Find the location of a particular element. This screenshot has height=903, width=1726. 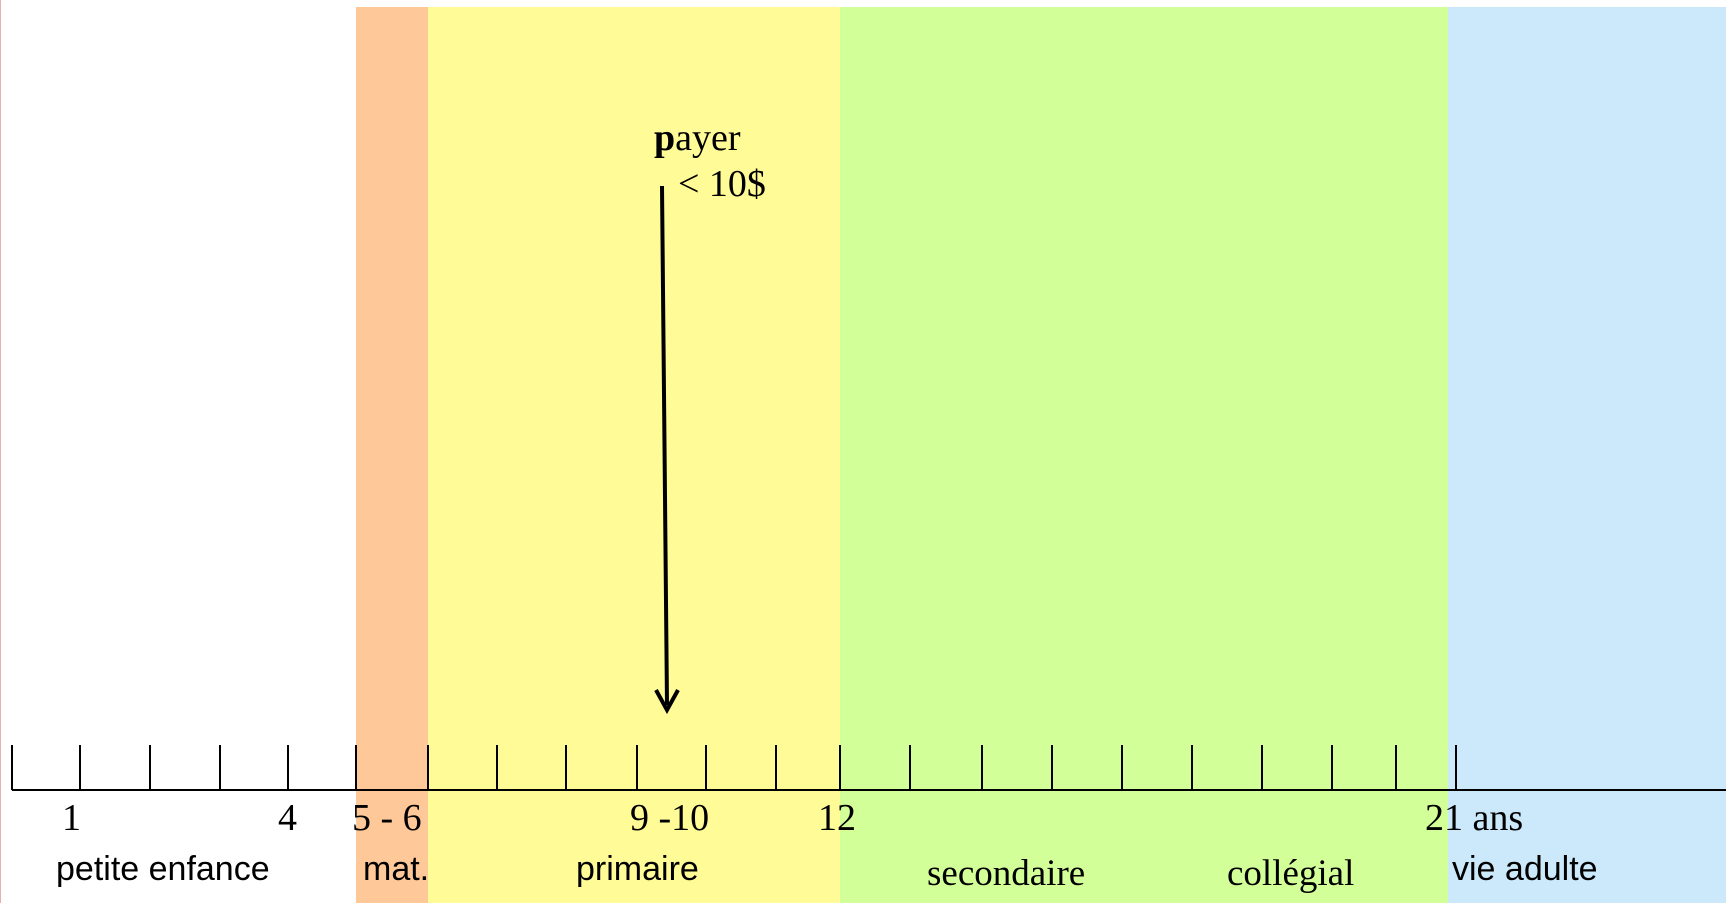

age-label-4: 4 is located at coordinates (287, 818).